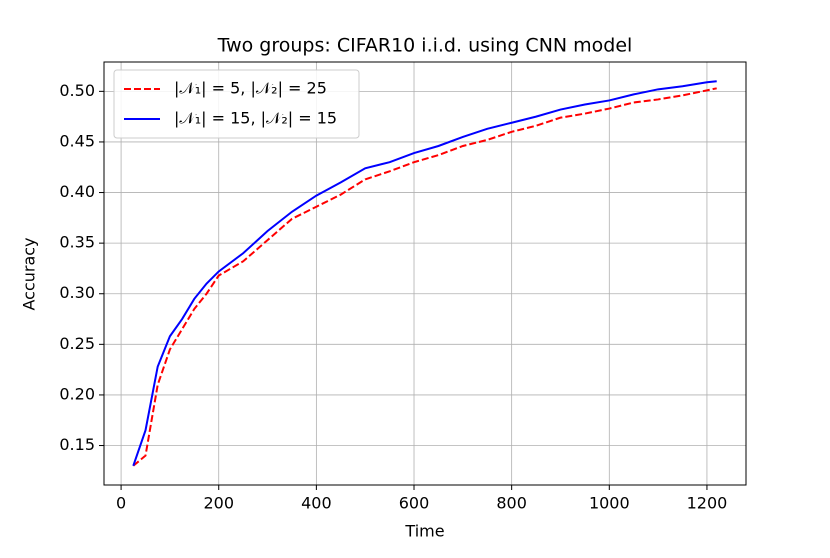 Image resolution: width=830 pixels, height=558 pixels. Describe the element at coordinates (236, 104) in the screenshot. I see `legend-box` at that location.